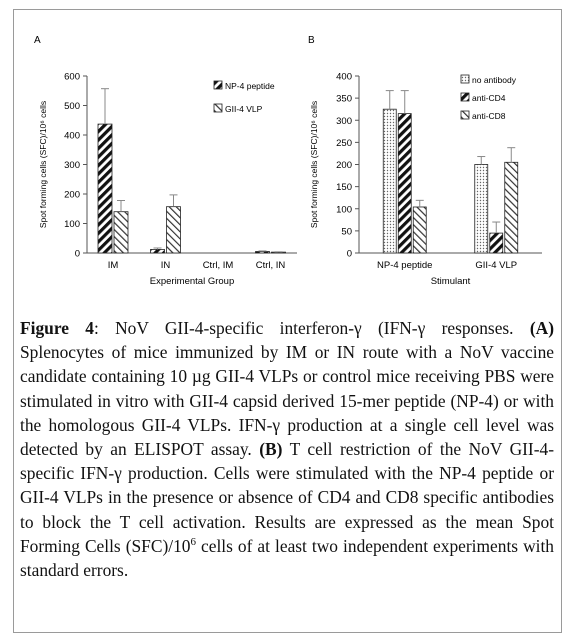  I want to click on panel-a-y-tick-label: 600, so click(72, 77).